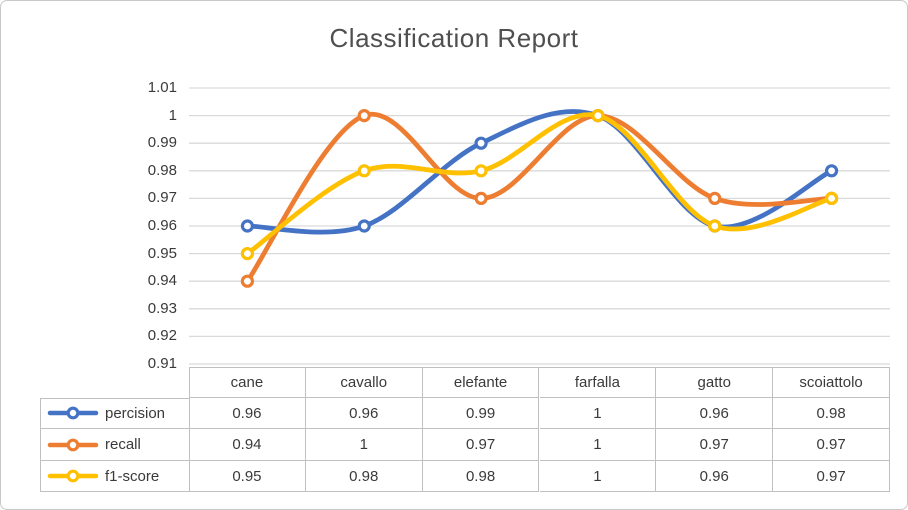 The width and height of the screenshot is (908, 510). Describe the element at coordinates (598, 115) in the screenshot. I see `marker-f1-score-farfalla` at that location.